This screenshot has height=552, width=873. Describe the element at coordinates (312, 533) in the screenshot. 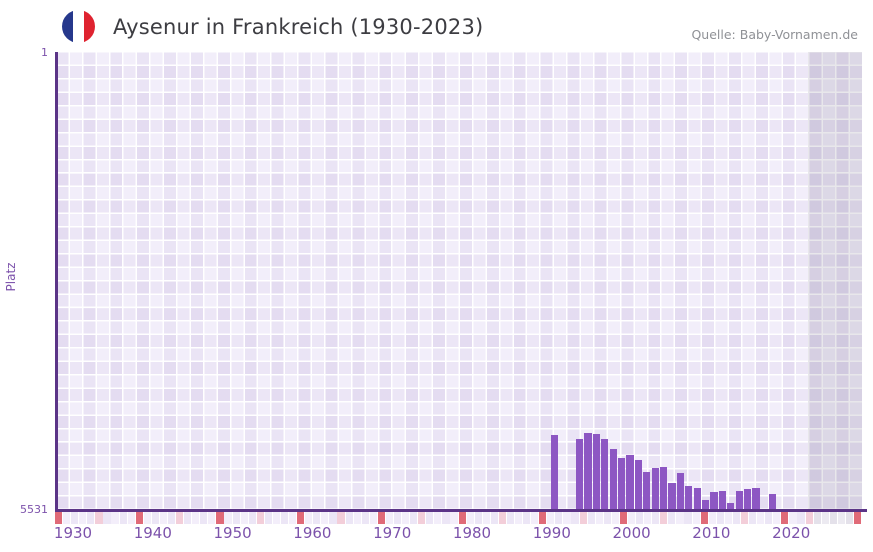

I see `x-tick-1960: 1960` at that location.